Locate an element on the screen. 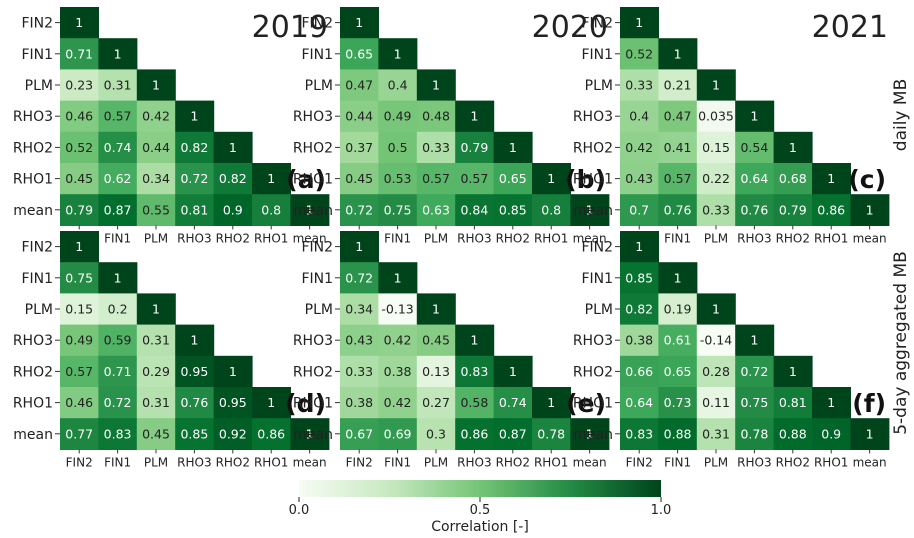  cell-value-label: 0.33 is located at coordinates (639, 85).